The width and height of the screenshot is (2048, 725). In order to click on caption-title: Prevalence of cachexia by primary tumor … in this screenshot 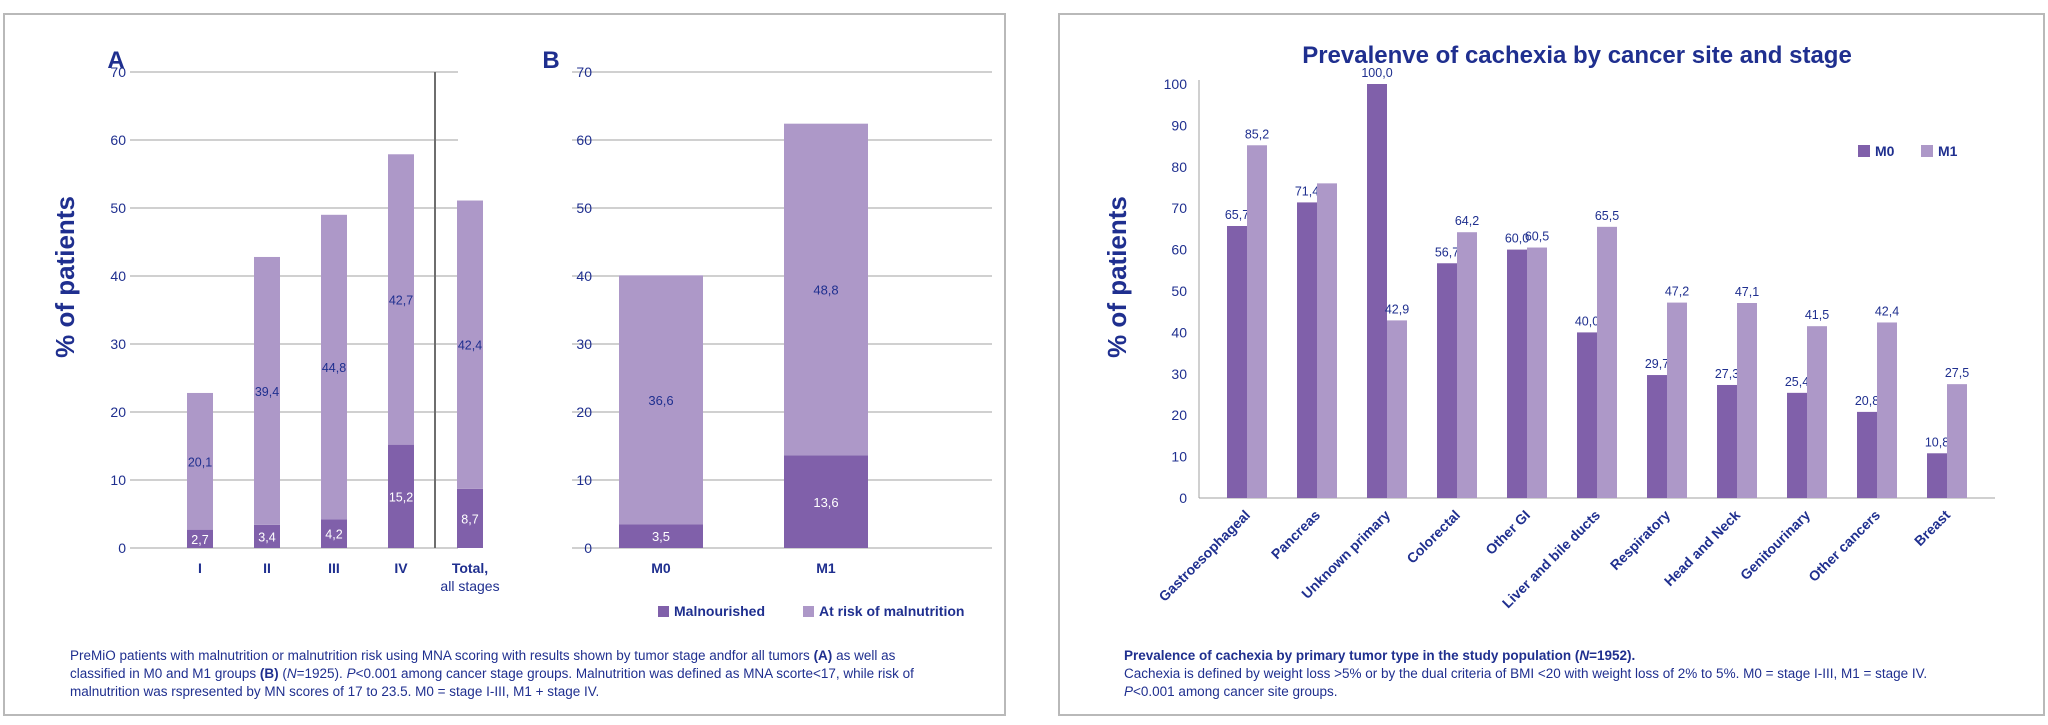, I will do `click(1574, 656)`.